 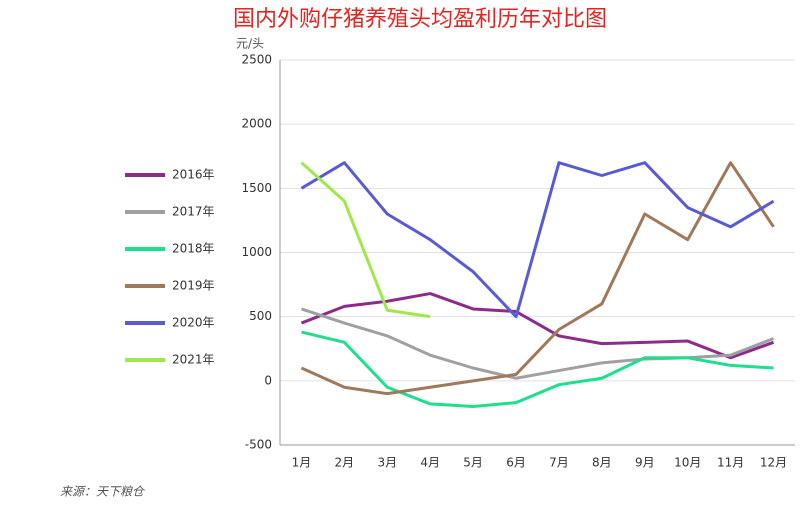 I want to click on y-tick-label: 2000, so click(x=256, y=124).